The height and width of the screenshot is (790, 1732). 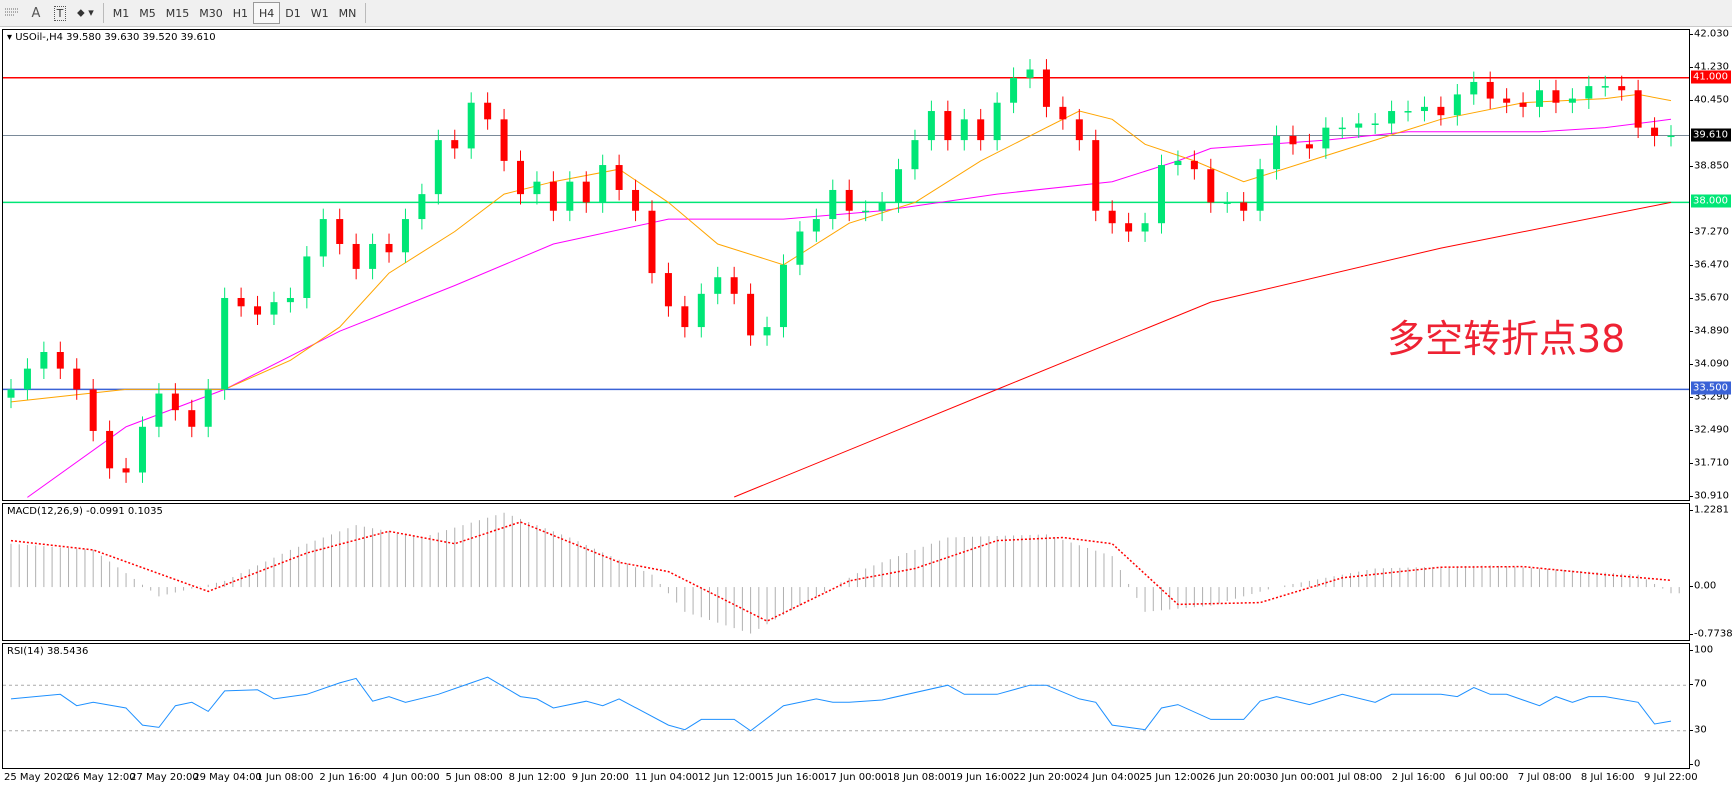 What do you see at coordinates (48, 651) in the screenshot?
I see `rsi-title: RSI(14) 38.5436` at bounding box center [48, 651].